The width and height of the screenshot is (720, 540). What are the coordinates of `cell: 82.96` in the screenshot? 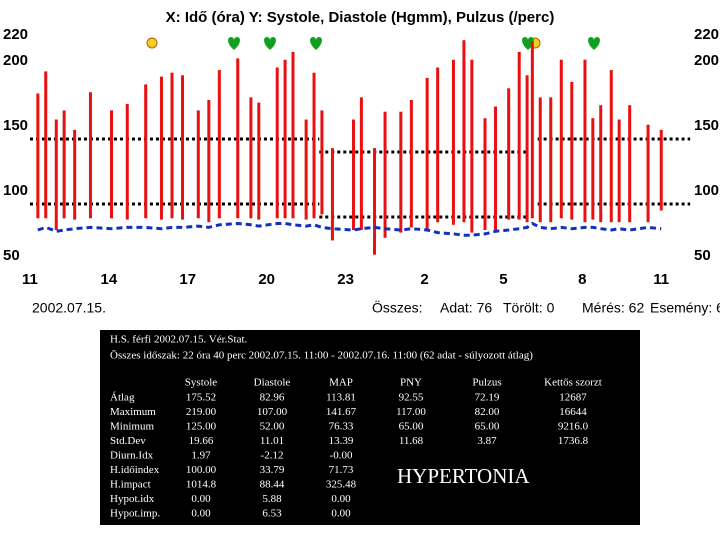 It's located at (272, 398).